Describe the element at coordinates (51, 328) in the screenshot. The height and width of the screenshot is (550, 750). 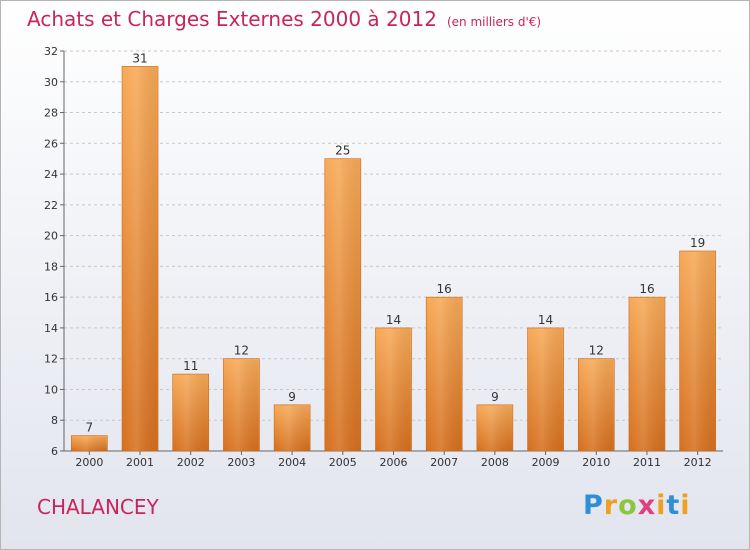
I see `y-tick-label: 14` at that location.